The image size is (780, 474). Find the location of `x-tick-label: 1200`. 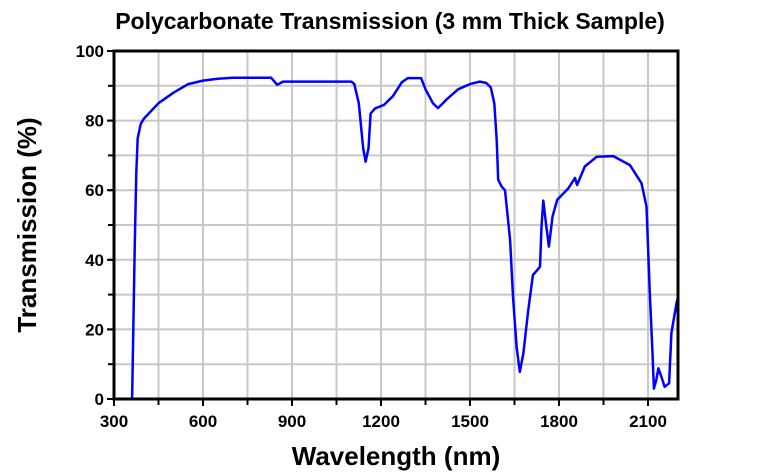

x-tick-label: 1200 is located at coordinates (381, 421).